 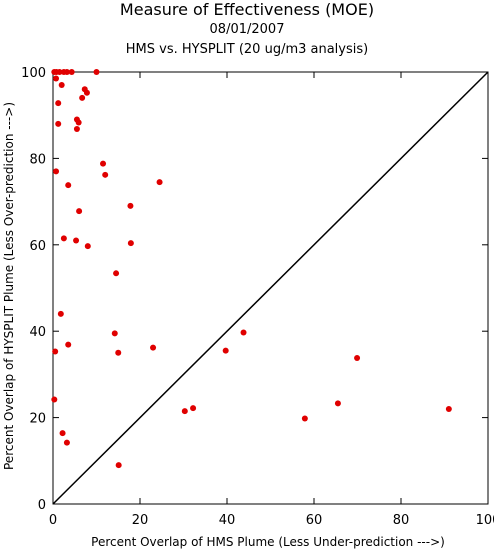 I want to click on x-tick-label: 60, so click(x=314, y=520).